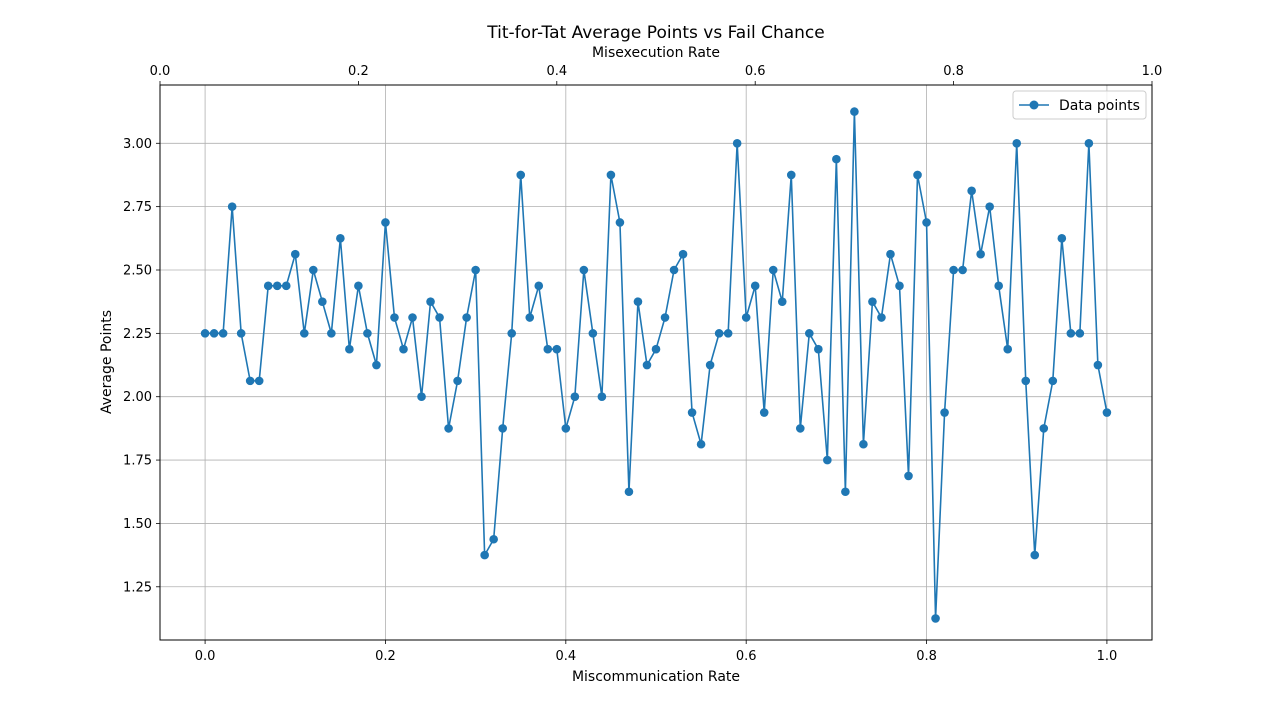 This screenshot has height=719, width=1280. Describe the element at coordinates (160, 71) in the screenshot. I see `top-x-tick-label: 0.0` at that location.